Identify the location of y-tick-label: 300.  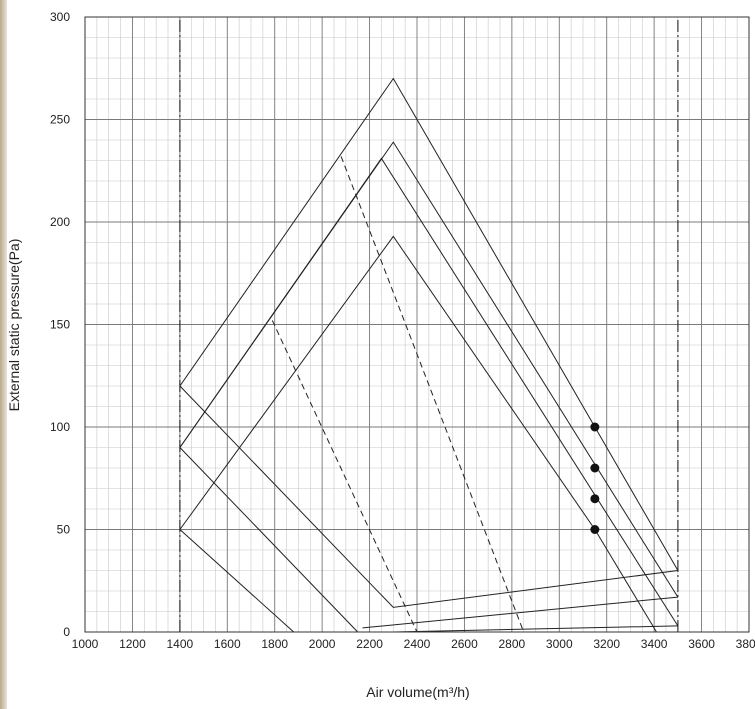
(60, 17).